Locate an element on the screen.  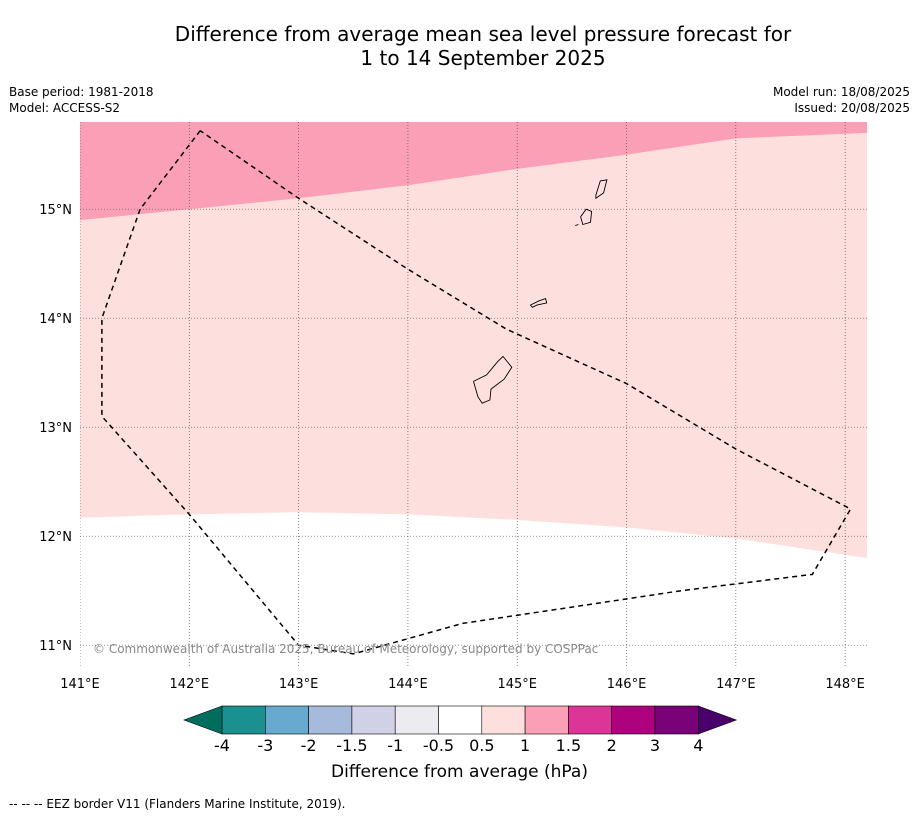
colorbar-tick-label: 4 is located at coordinates (698, 745).